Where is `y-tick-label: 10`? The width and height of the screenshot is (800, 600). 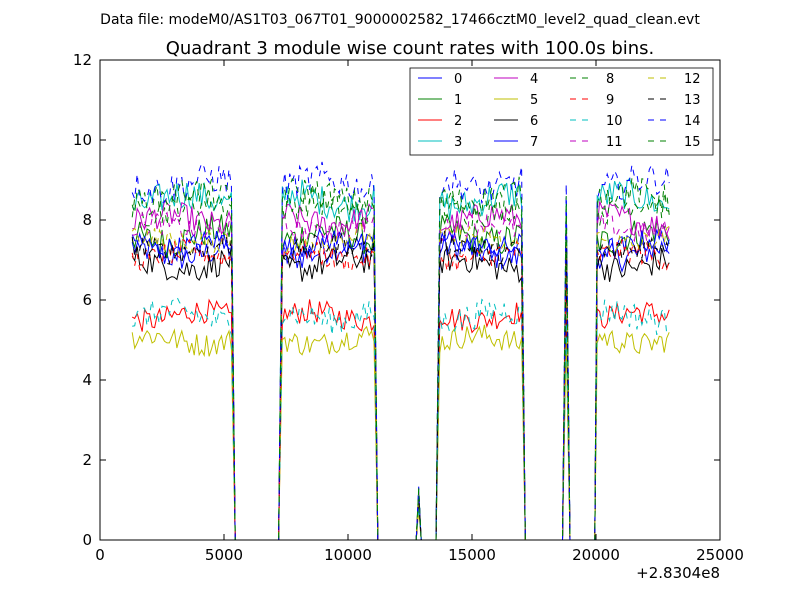
y-tick-label: 10 is located at coordinates (82, 140).